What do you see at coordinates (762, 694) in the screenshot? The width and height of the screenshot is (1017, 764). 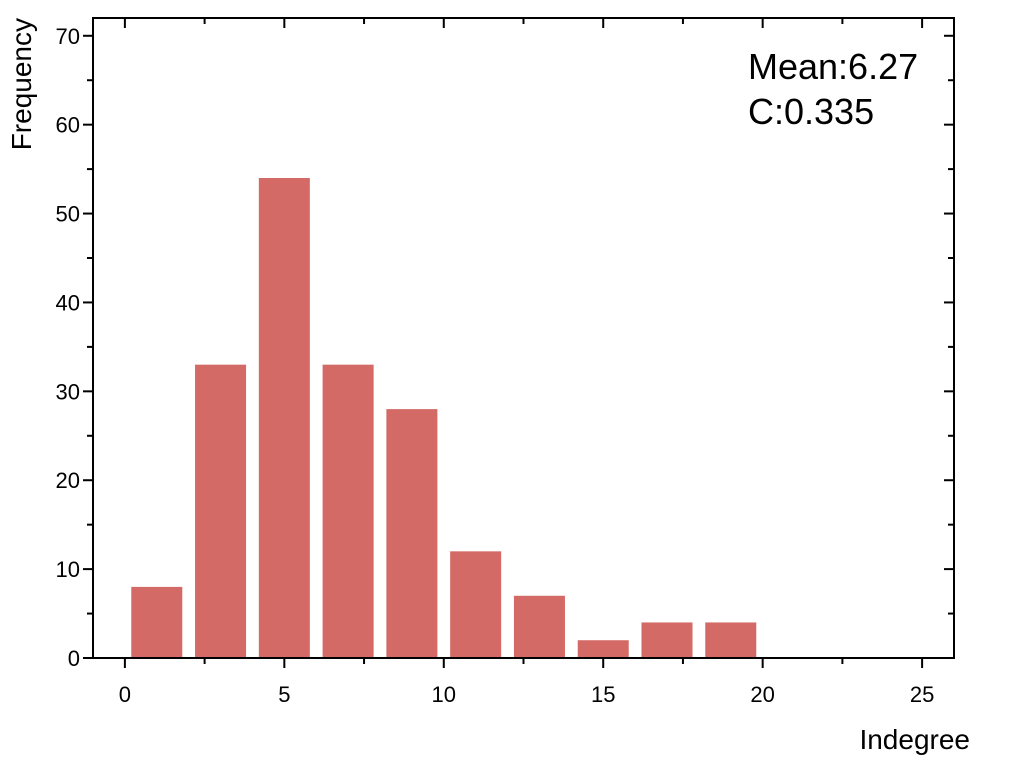 I see `x-tick-label: 20` at bounding box center [762, 694].